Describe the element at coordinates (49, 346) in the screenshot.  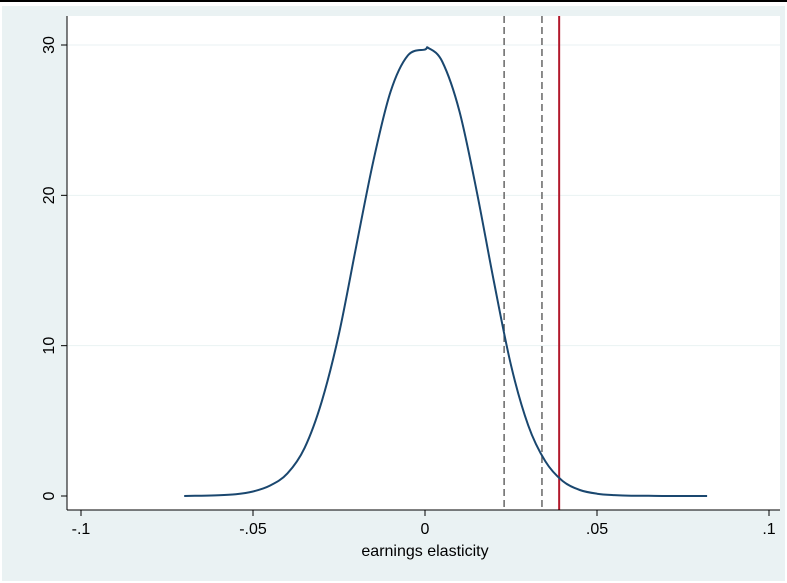
I see `y-tick-label: 10` at that location.